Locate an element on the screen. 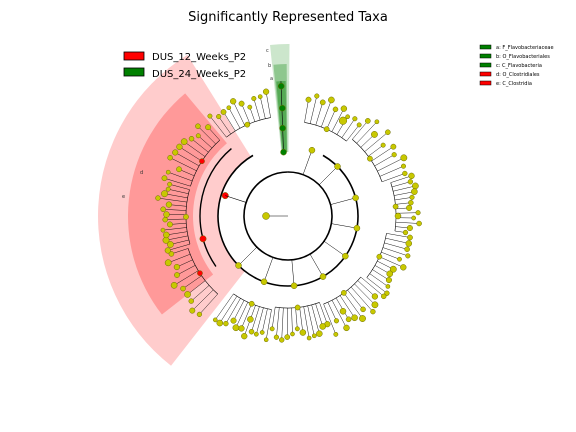 This screenshot has height=432, width=576. clade-key-swatch-e is located at coordinates (485, 83).